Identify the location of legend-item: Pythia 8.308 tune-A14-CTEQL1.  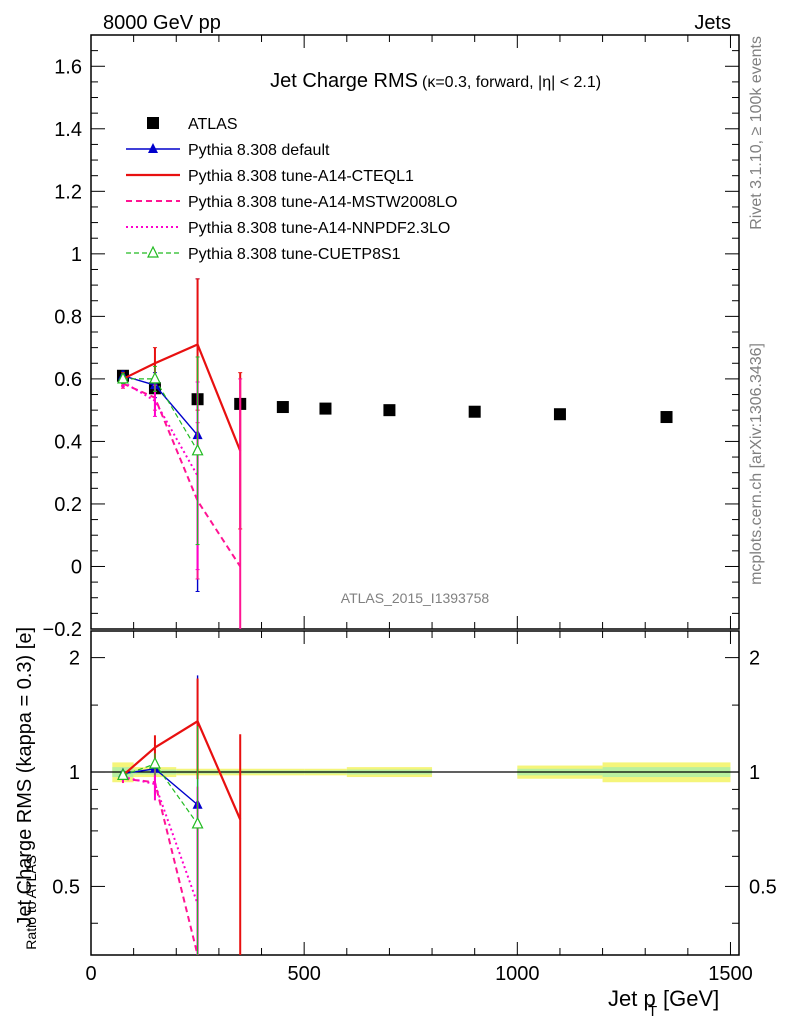
(270, 176).